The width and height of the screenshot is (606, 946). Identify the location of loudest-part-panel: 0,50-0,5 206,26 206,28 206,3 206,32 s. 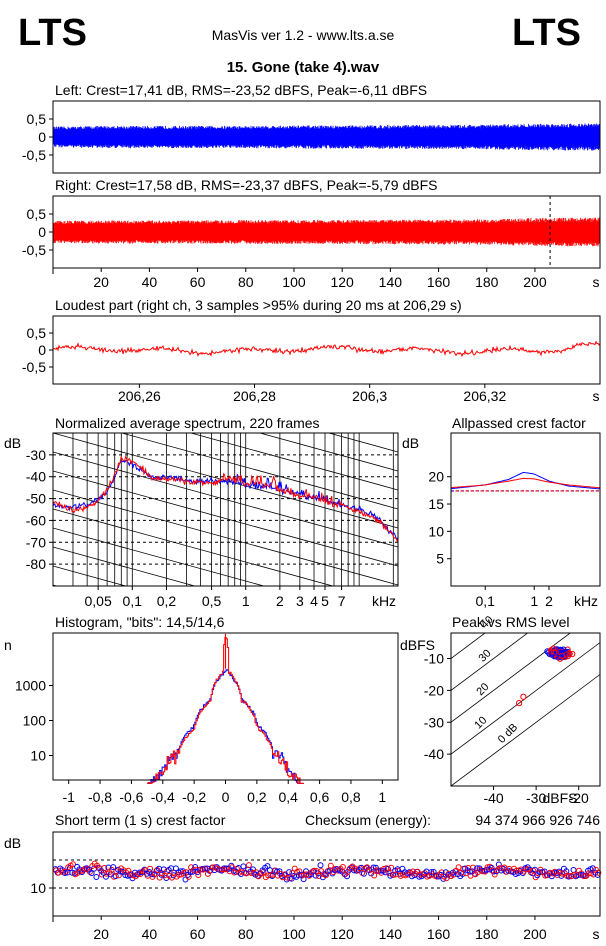
(311, 359).